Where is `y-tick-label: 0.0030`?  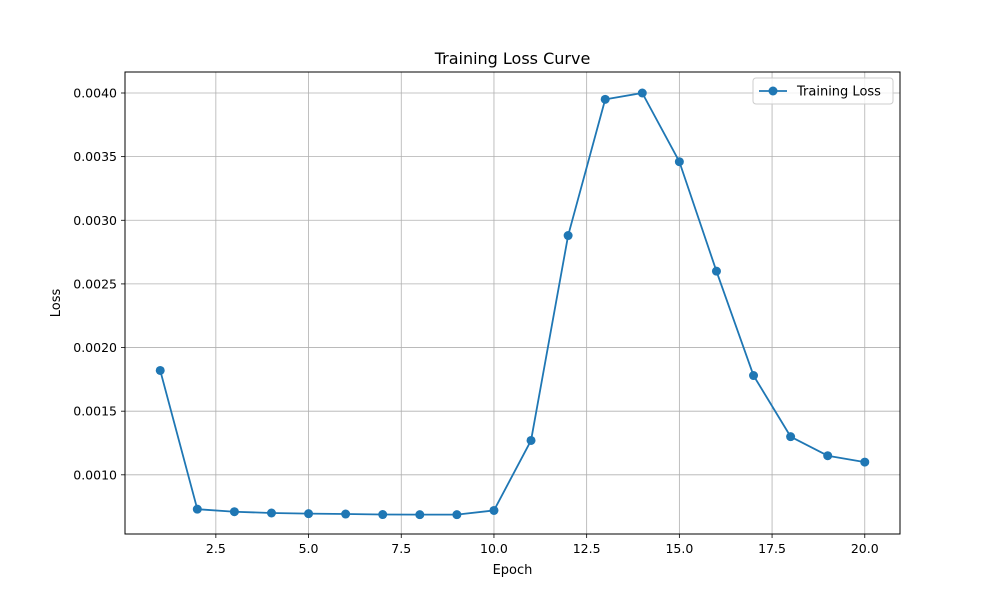
y-tick-label: 0.0030 is located at coordinates (95, 220).